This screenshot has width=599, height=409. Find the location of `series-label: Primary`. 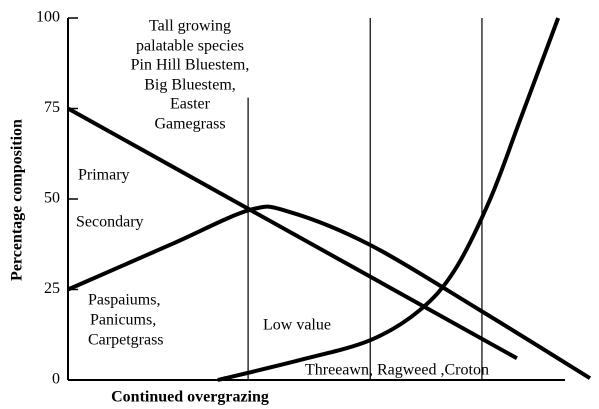

series-label: Primary is located at coordinates (104, 175).